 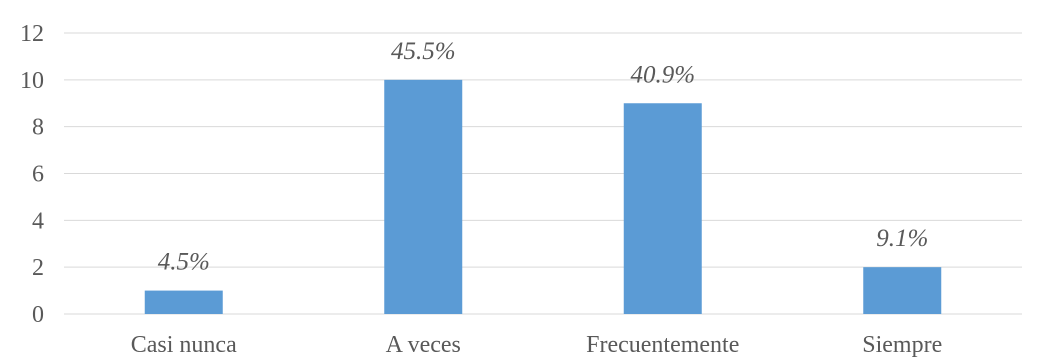 What do you see at coordinates (32, 34) in the screenshot?
I see `y-tick-label: 12` at bounding box center [32, 34].